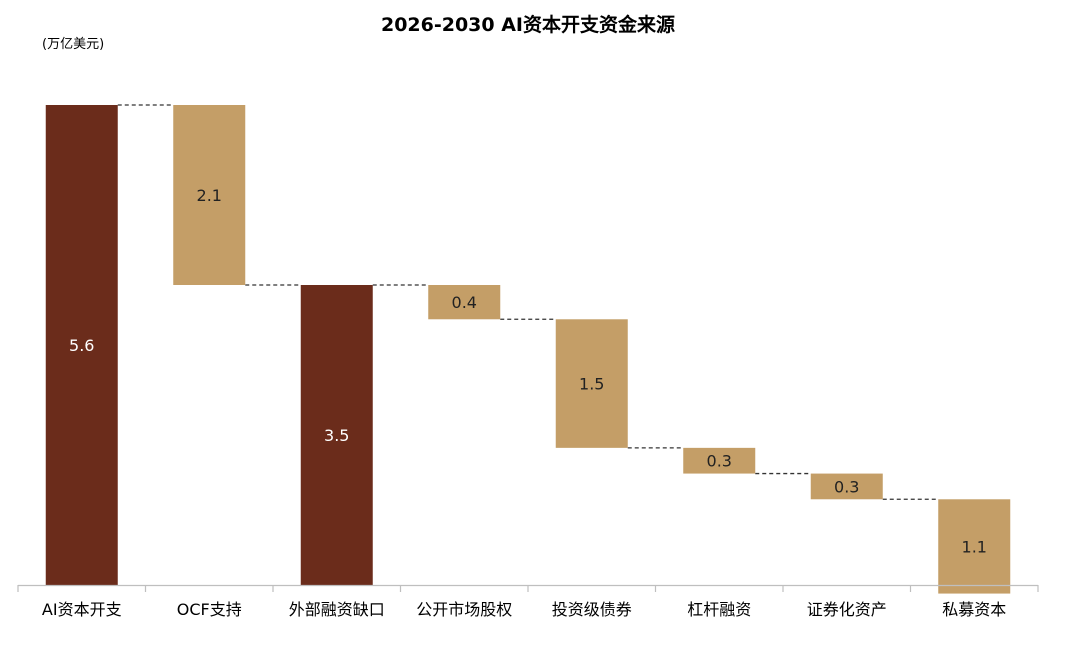 This screenshot has width=1080, height=651. What do you see at coordinates (82, 609) in the screenshot?
I see `x-tick-label-1: AI资本开支` at bounding box center [82, 609].